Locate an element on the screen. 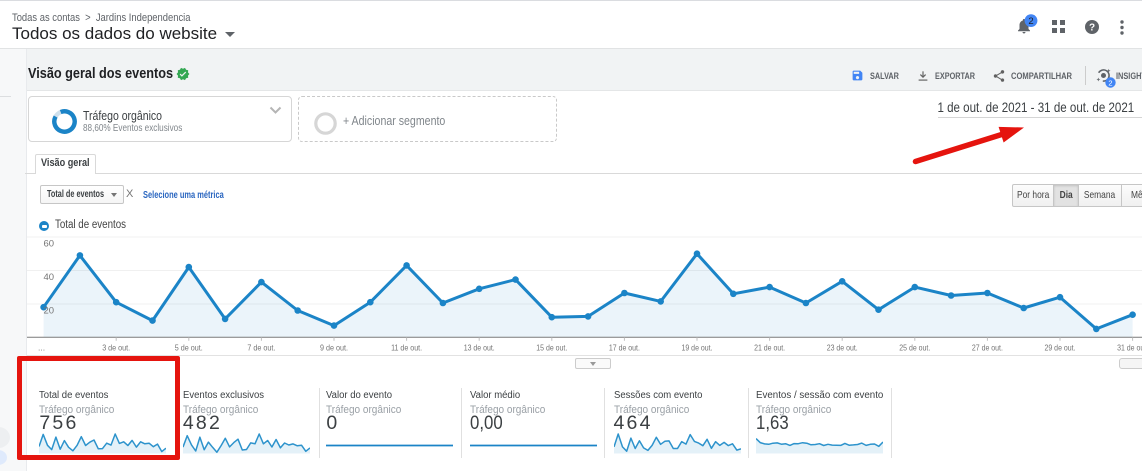 The height and width of the screenshot is (471, 1142). svg-text: 15 de out. is located at coordinates (551, 348).